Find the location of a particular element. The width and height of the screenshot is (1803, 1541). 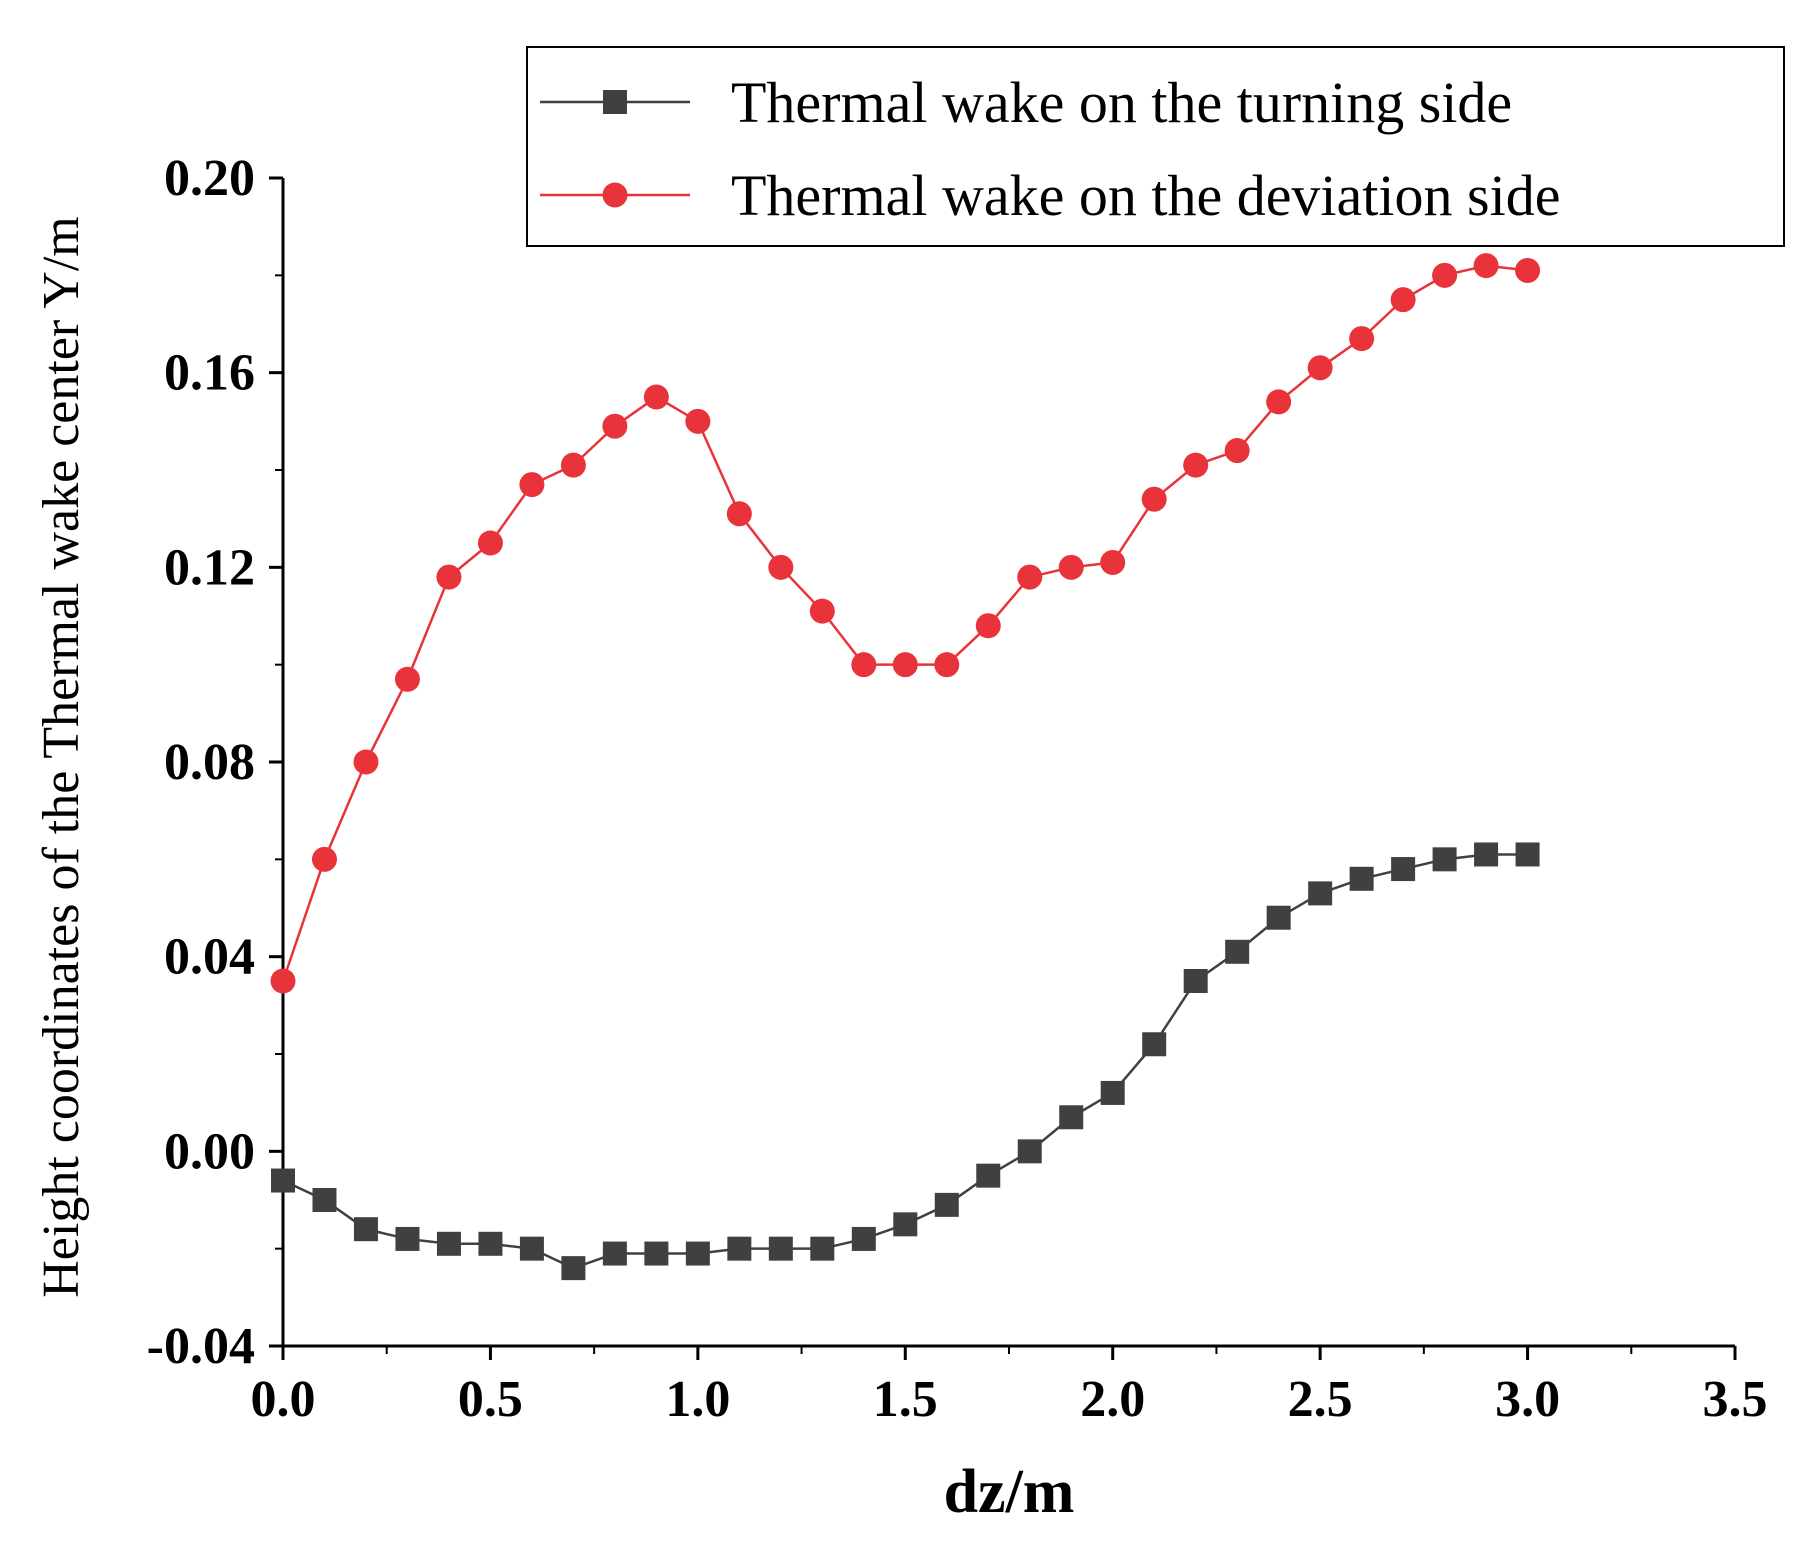

x-axis-title: dz/m is located at coordinates (1009, 1492).